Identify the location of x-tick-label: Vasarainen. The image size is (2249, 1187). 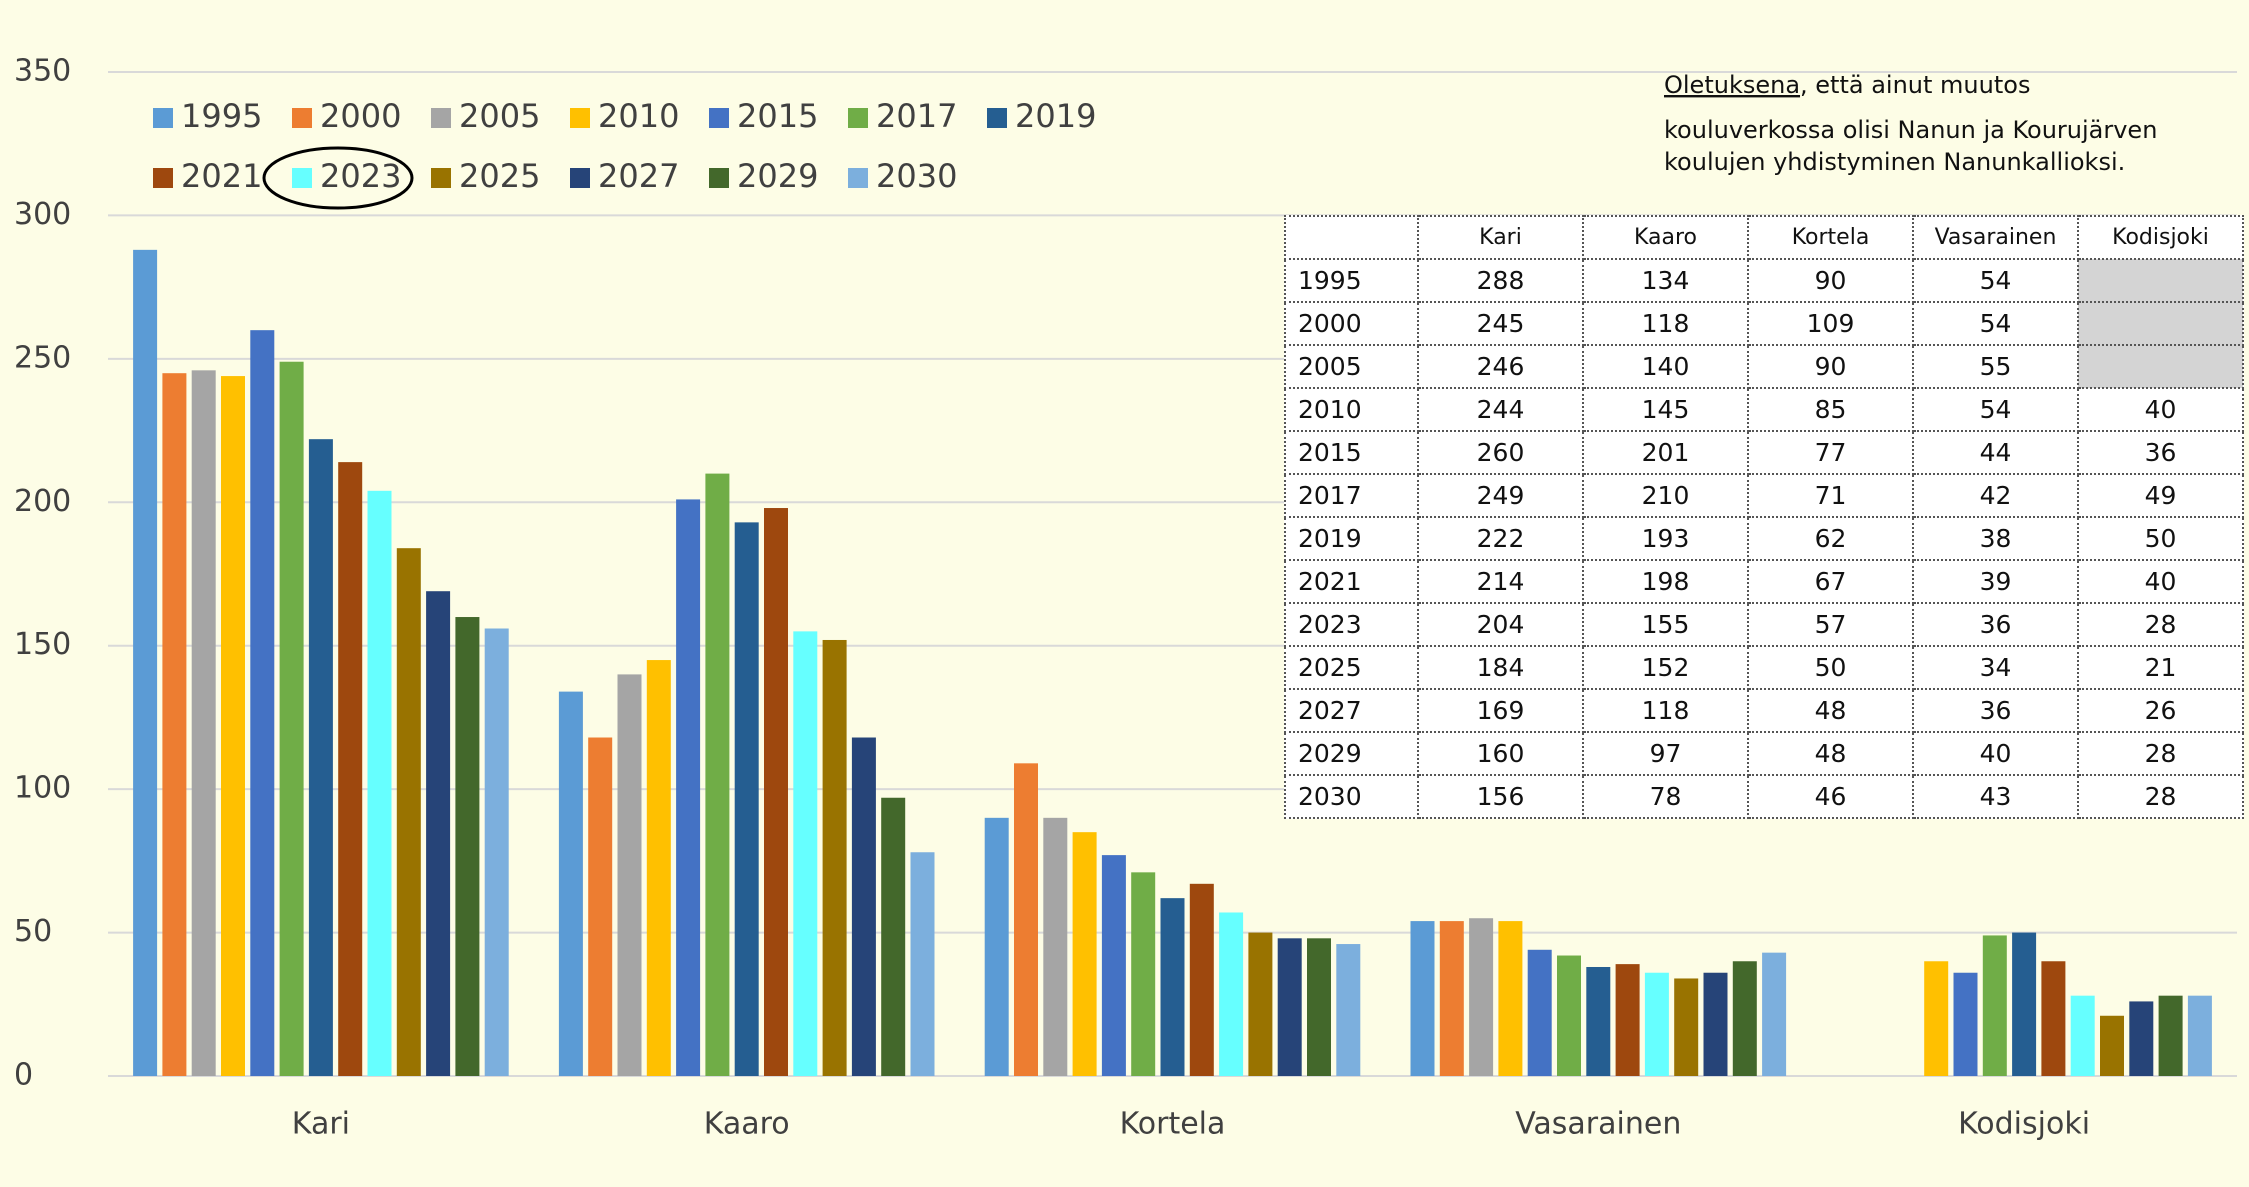
(1598, 1124).